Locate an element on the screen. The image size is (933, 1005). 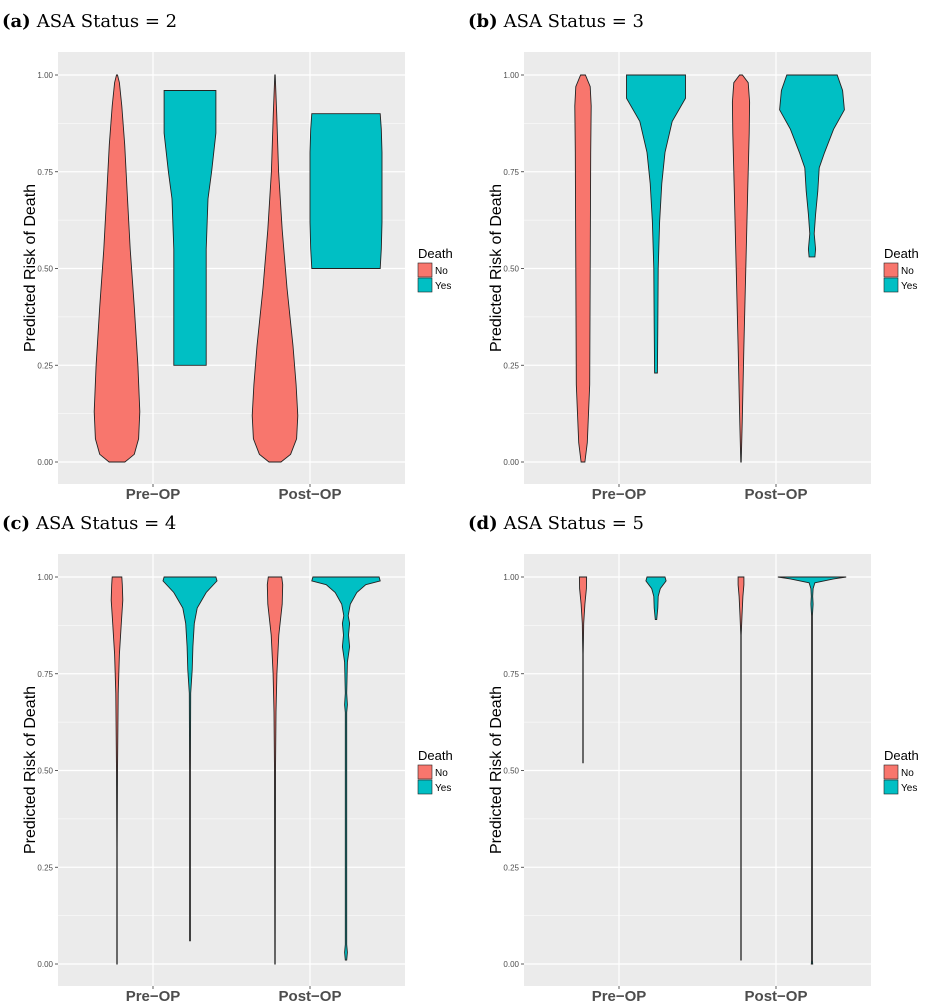
caption-letter: (c) is located at coordinates (16, 523).